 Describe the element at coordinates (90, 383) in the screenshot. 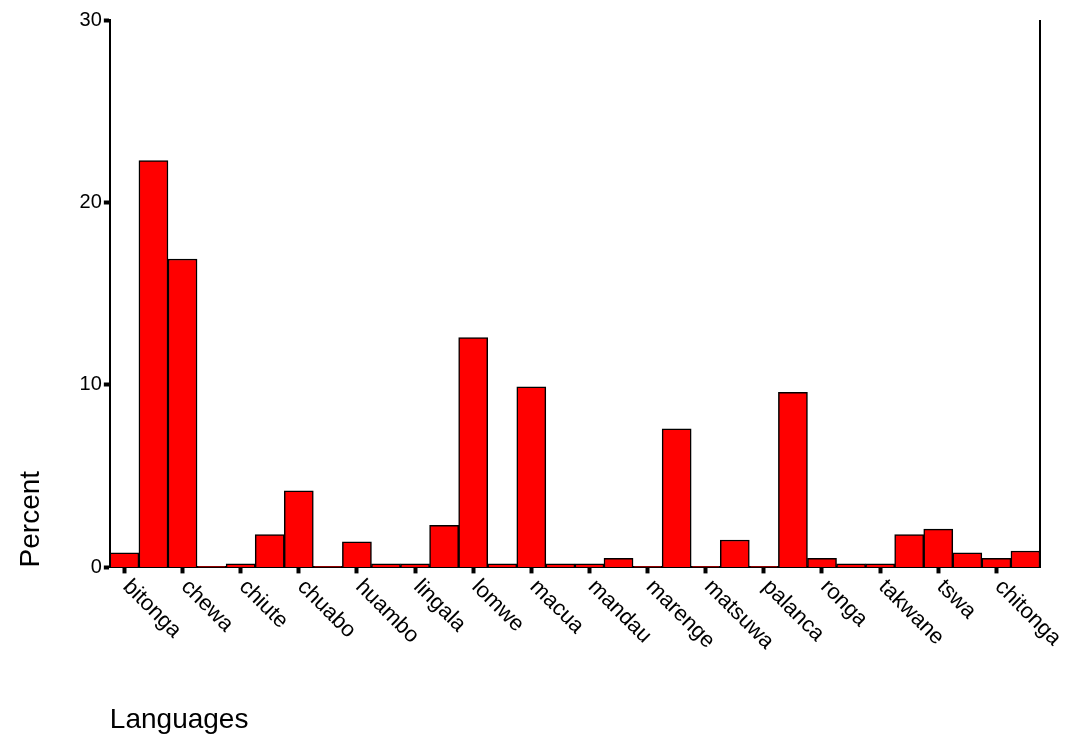

I see `y-tick-label: 10` at that location.